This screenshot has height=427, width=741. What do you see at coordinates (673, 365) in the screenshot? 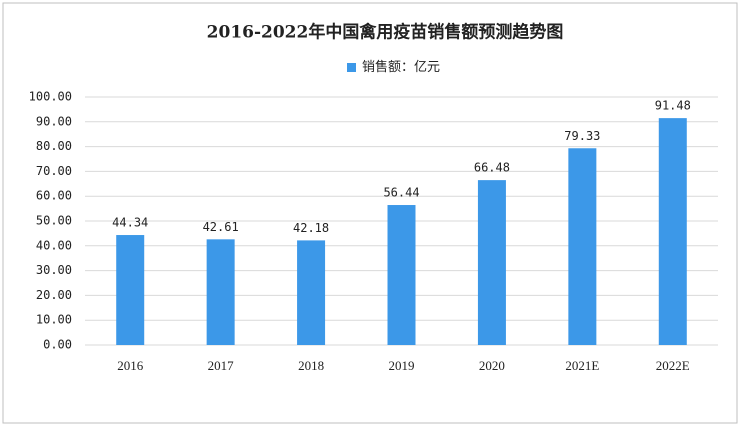
I see `x-tick-label: 2022E` at bounding box center [673, 365].